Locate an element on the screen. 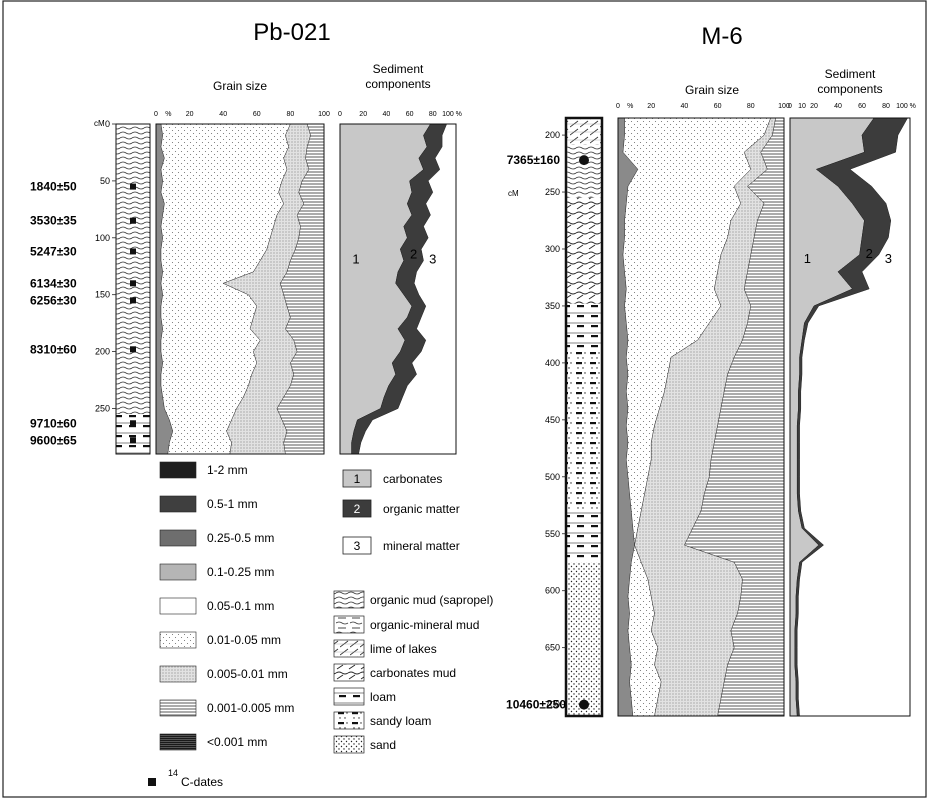 This screenshot has height=800, width=930. m6-components-title-2: components is located at coordinates (849, 89).